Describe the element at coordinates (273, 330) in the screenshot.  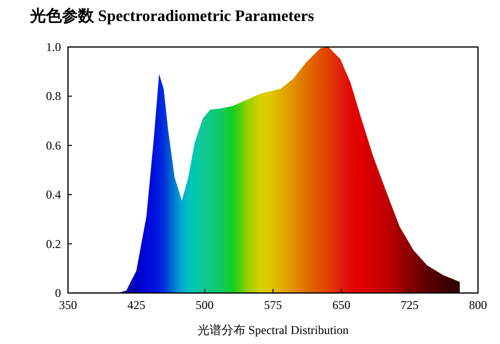
I see `x-axis-title: 光谱分布 Spectral Distribution` at that location.